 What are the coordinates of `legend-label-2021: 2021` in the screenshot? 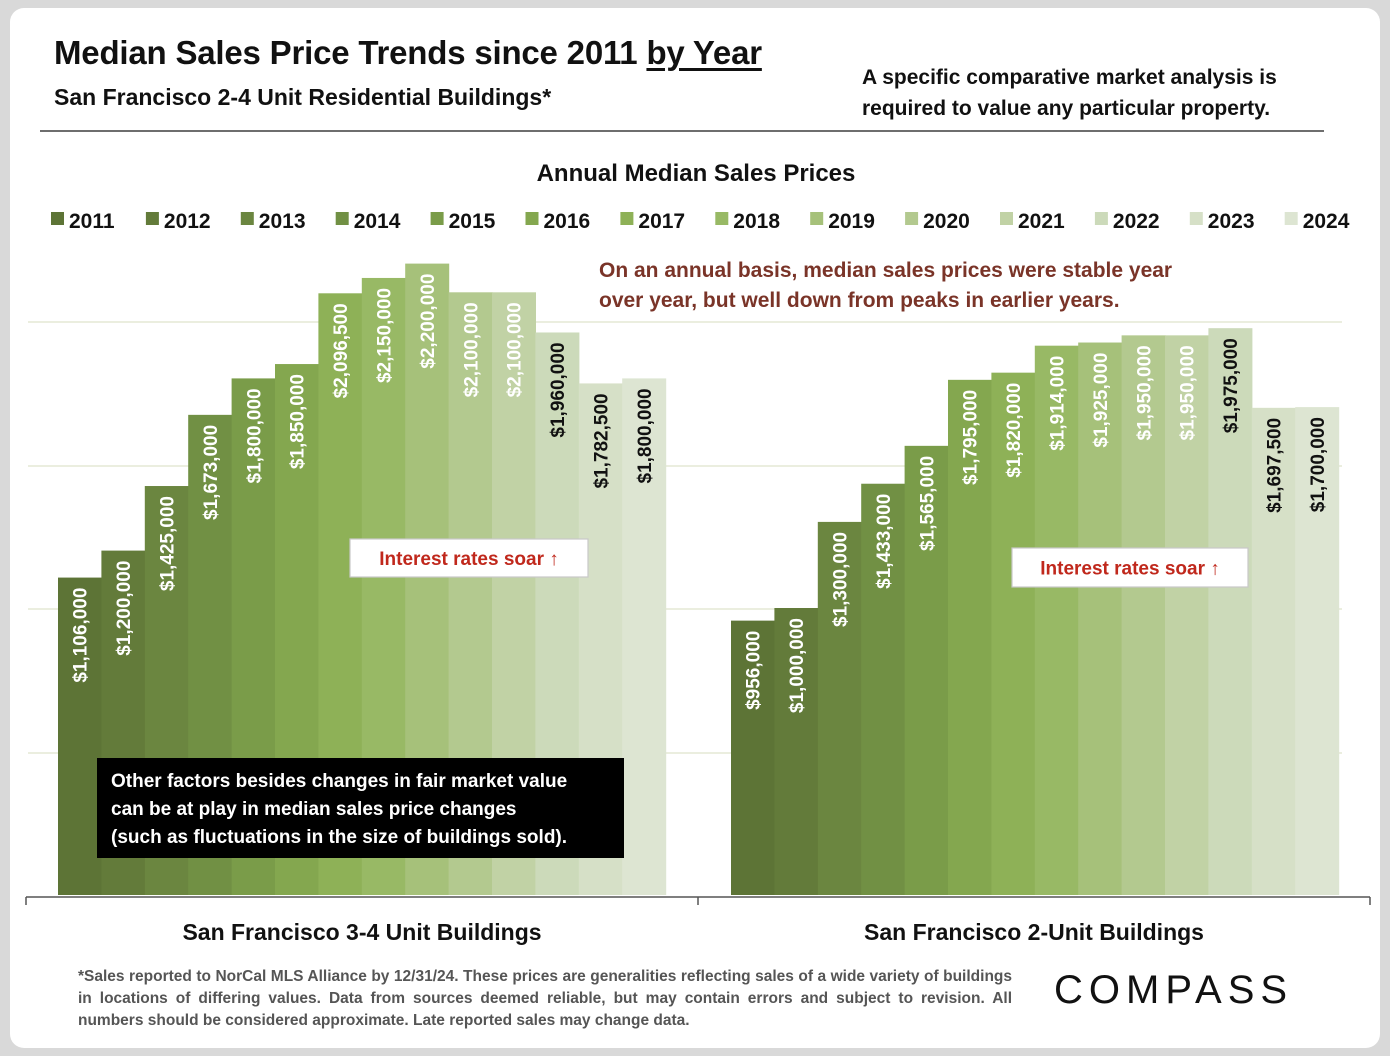 It's located at (1041, 221).